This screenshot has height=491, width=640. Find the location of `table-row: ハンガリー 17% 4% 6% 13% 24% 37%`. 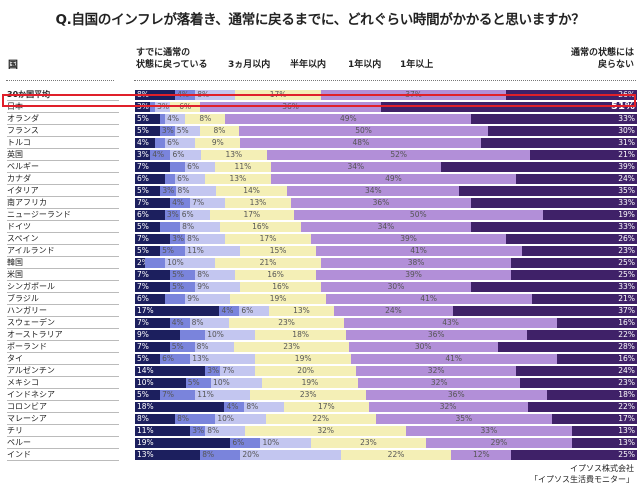

table-row: ハンガリー 17% 4% 6% 13% 24% 37% is located at coordinates (320, 311).